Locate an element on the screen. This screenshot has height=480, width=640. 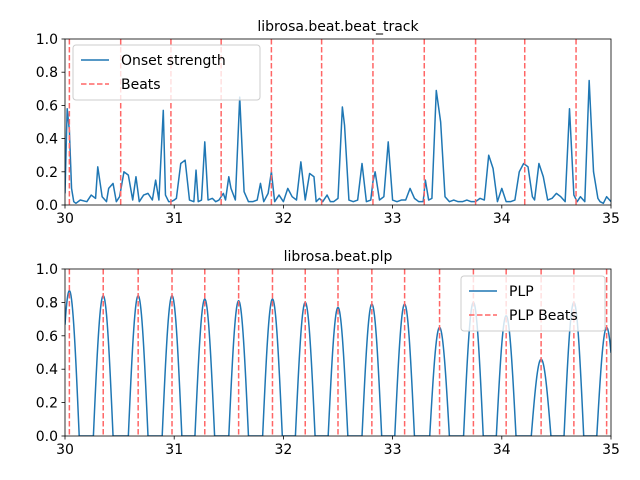
legend: PLP PLP Beats is located at coordinates (533, 303).